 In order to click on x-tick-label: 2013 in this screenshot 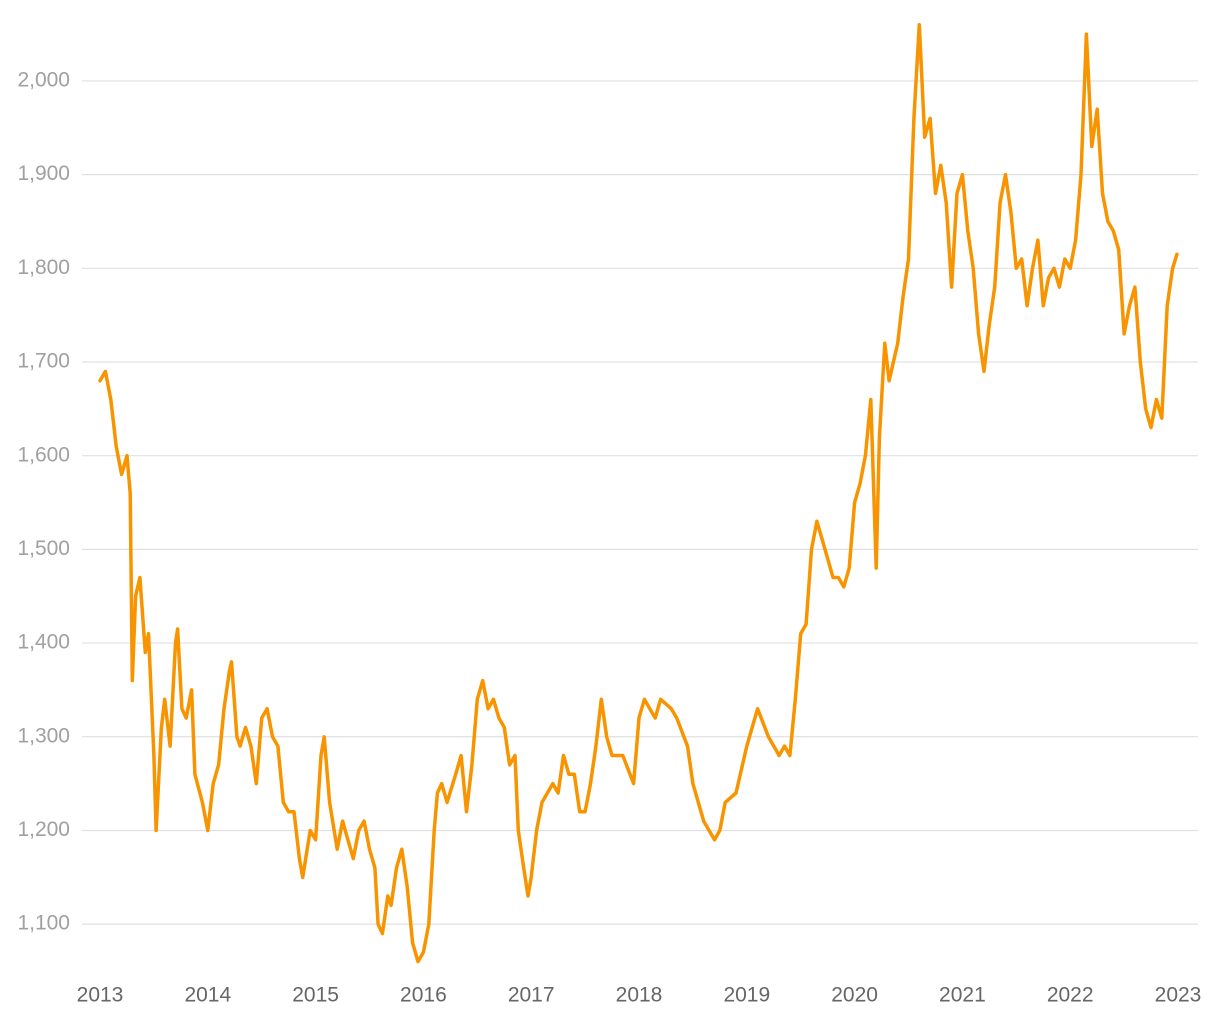, I will do `click(100, 995)`.